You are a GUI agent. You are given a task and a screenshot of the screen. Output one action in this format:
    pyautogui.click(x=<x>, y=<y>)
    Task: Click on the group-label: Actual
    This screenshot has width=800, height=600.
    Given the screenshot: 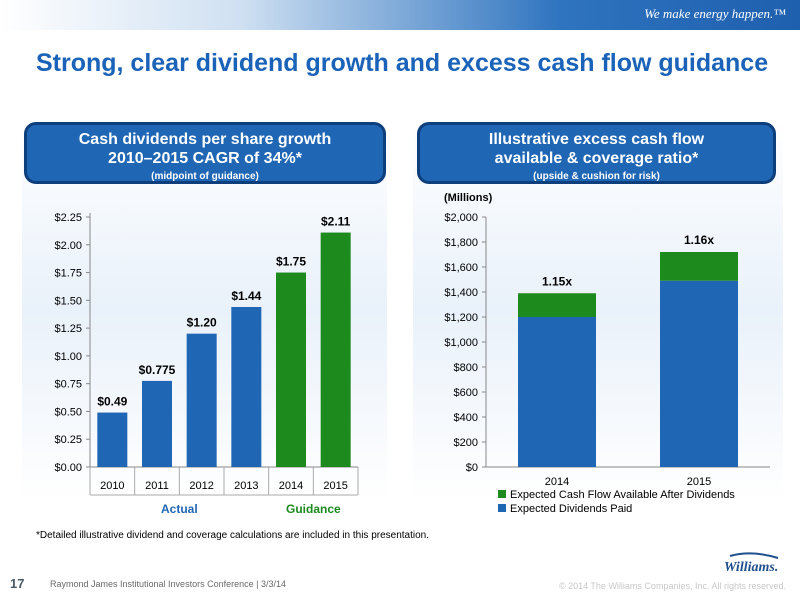 What is the action you would take?
    pyautogui.click(x=179, y=509)
    